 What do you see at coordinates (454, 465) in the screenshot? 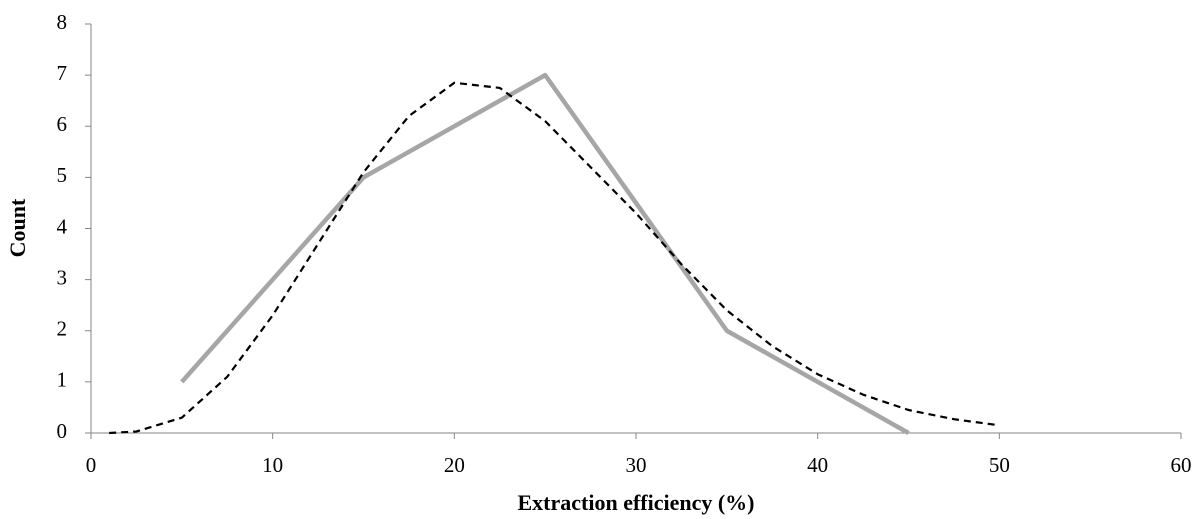
I see `x-tick-label: 20` at bounding box center [454, 465].